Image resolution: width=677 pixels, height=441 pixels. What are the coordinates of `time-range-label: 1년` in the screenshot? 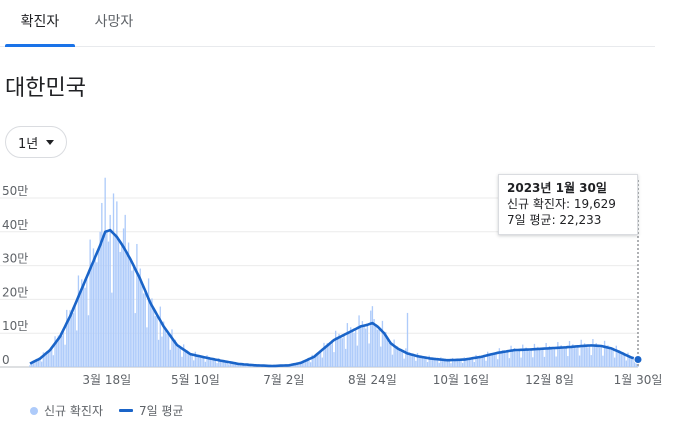 It's located at (28, 144).